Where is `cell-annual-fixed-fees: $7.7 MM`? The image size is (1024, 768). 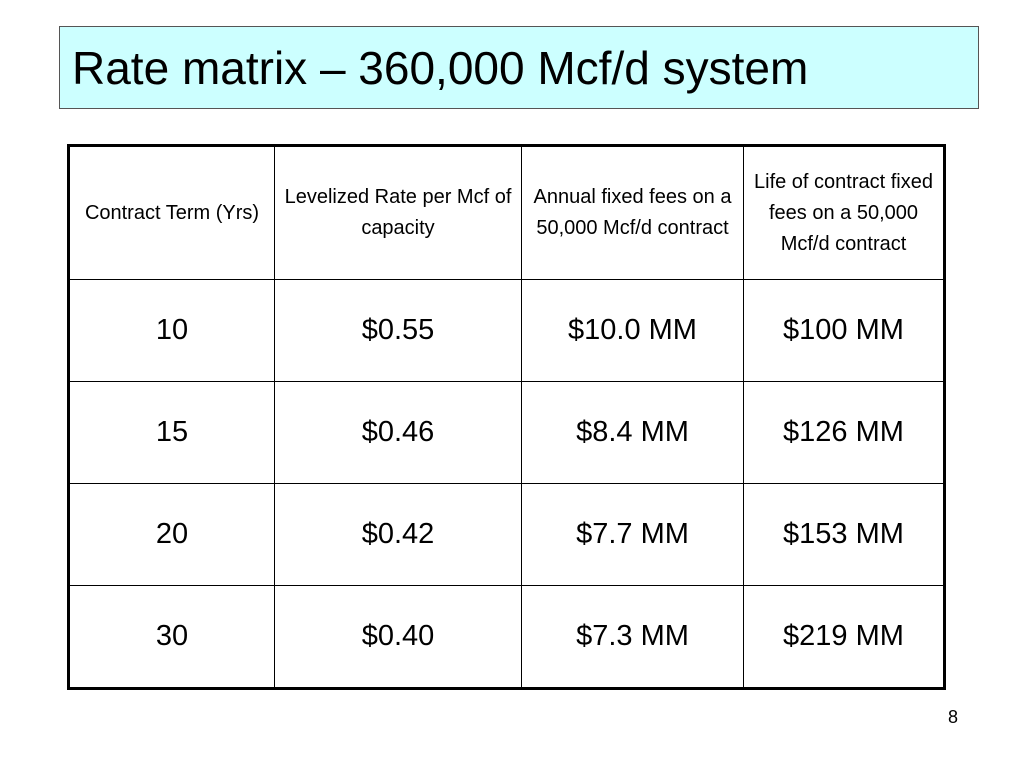 cell-annual-fixed-fees: $7.7 MM is located at coordinates (632, 534).